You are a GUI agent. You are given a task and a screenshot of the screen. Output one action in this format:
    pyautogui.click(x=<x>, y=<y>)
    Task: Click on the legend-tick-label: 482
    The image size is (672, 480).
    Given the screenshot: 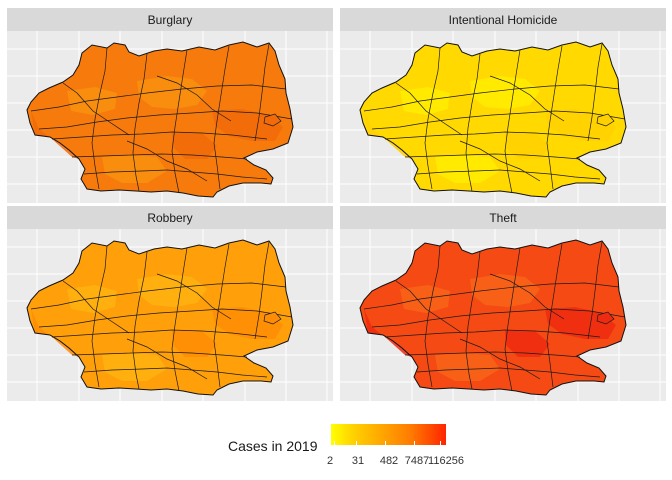 What is the action you would take?
    pyautogui.click(x=389, y=461)
    